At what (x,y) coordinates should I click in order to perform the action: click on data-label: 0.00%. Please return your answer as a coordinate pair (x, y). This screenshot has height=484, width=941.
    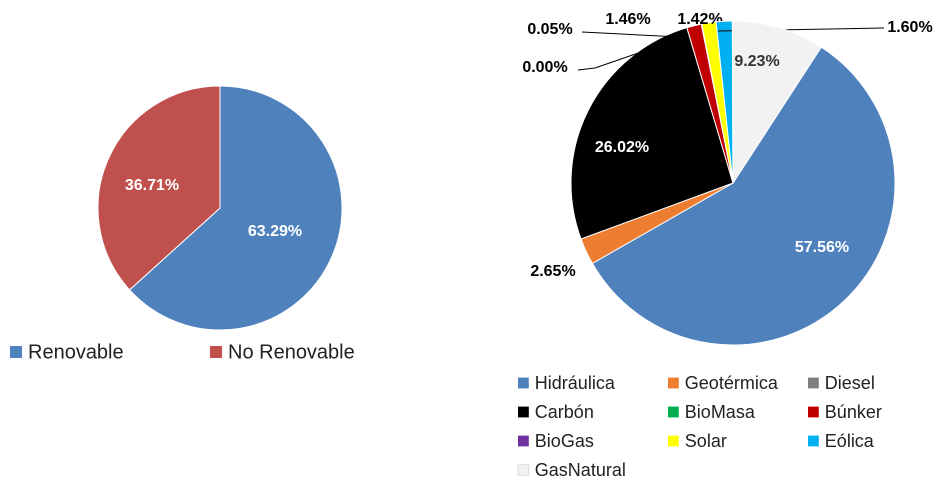
    Looking at the image, I should click on (544, 67).